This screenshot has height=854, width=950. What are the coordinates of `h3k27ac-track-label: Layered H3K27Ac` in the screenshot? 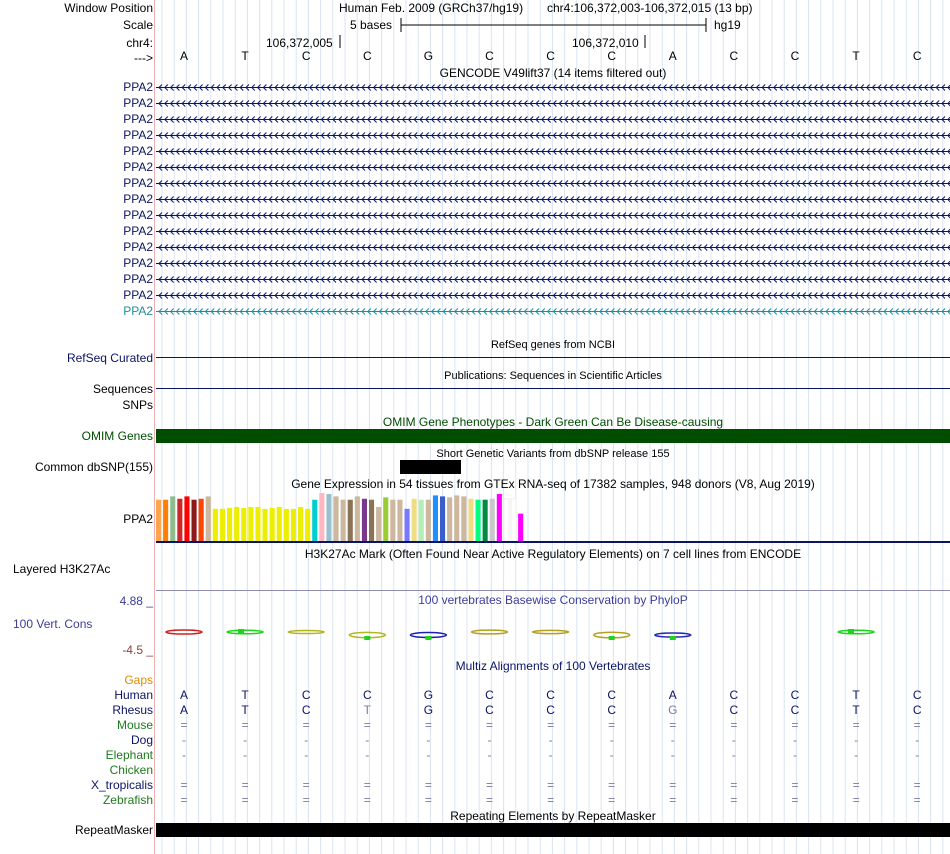 It's located at (62, 569).